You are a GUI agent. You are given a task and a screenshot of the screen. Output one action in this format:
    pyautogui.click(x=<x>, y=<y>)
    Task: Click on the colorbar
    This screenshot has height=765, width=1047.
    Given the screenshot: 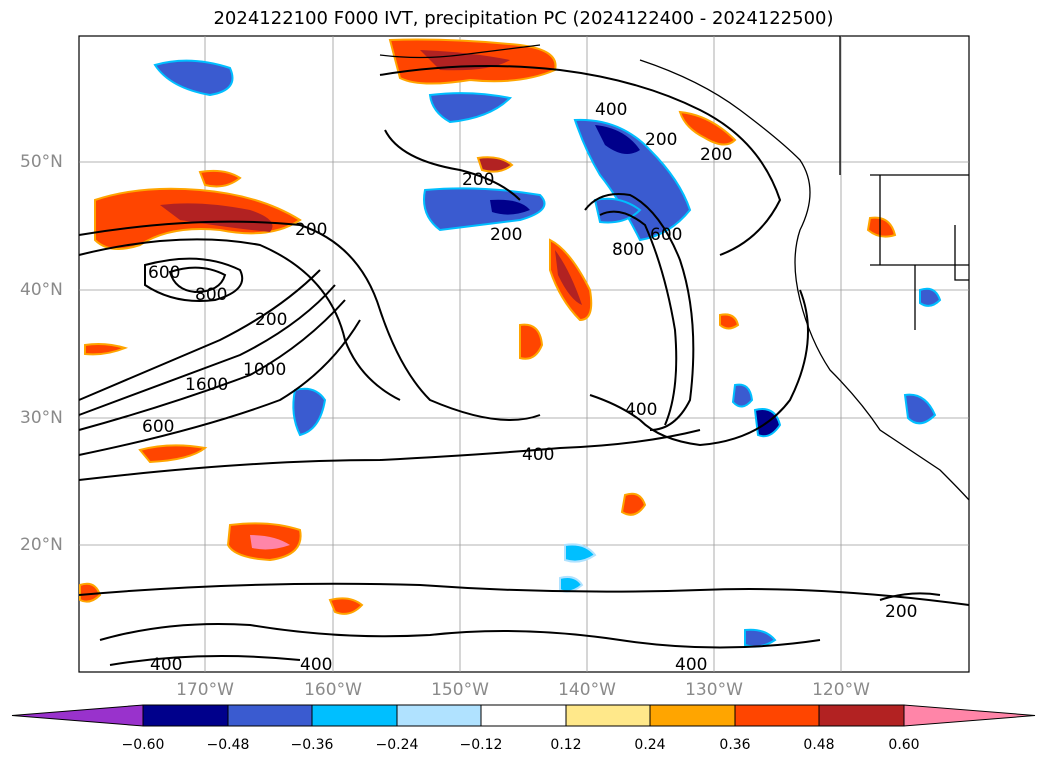 What is the action you would take?
    pyautogui.click(x=523, y=715)
    